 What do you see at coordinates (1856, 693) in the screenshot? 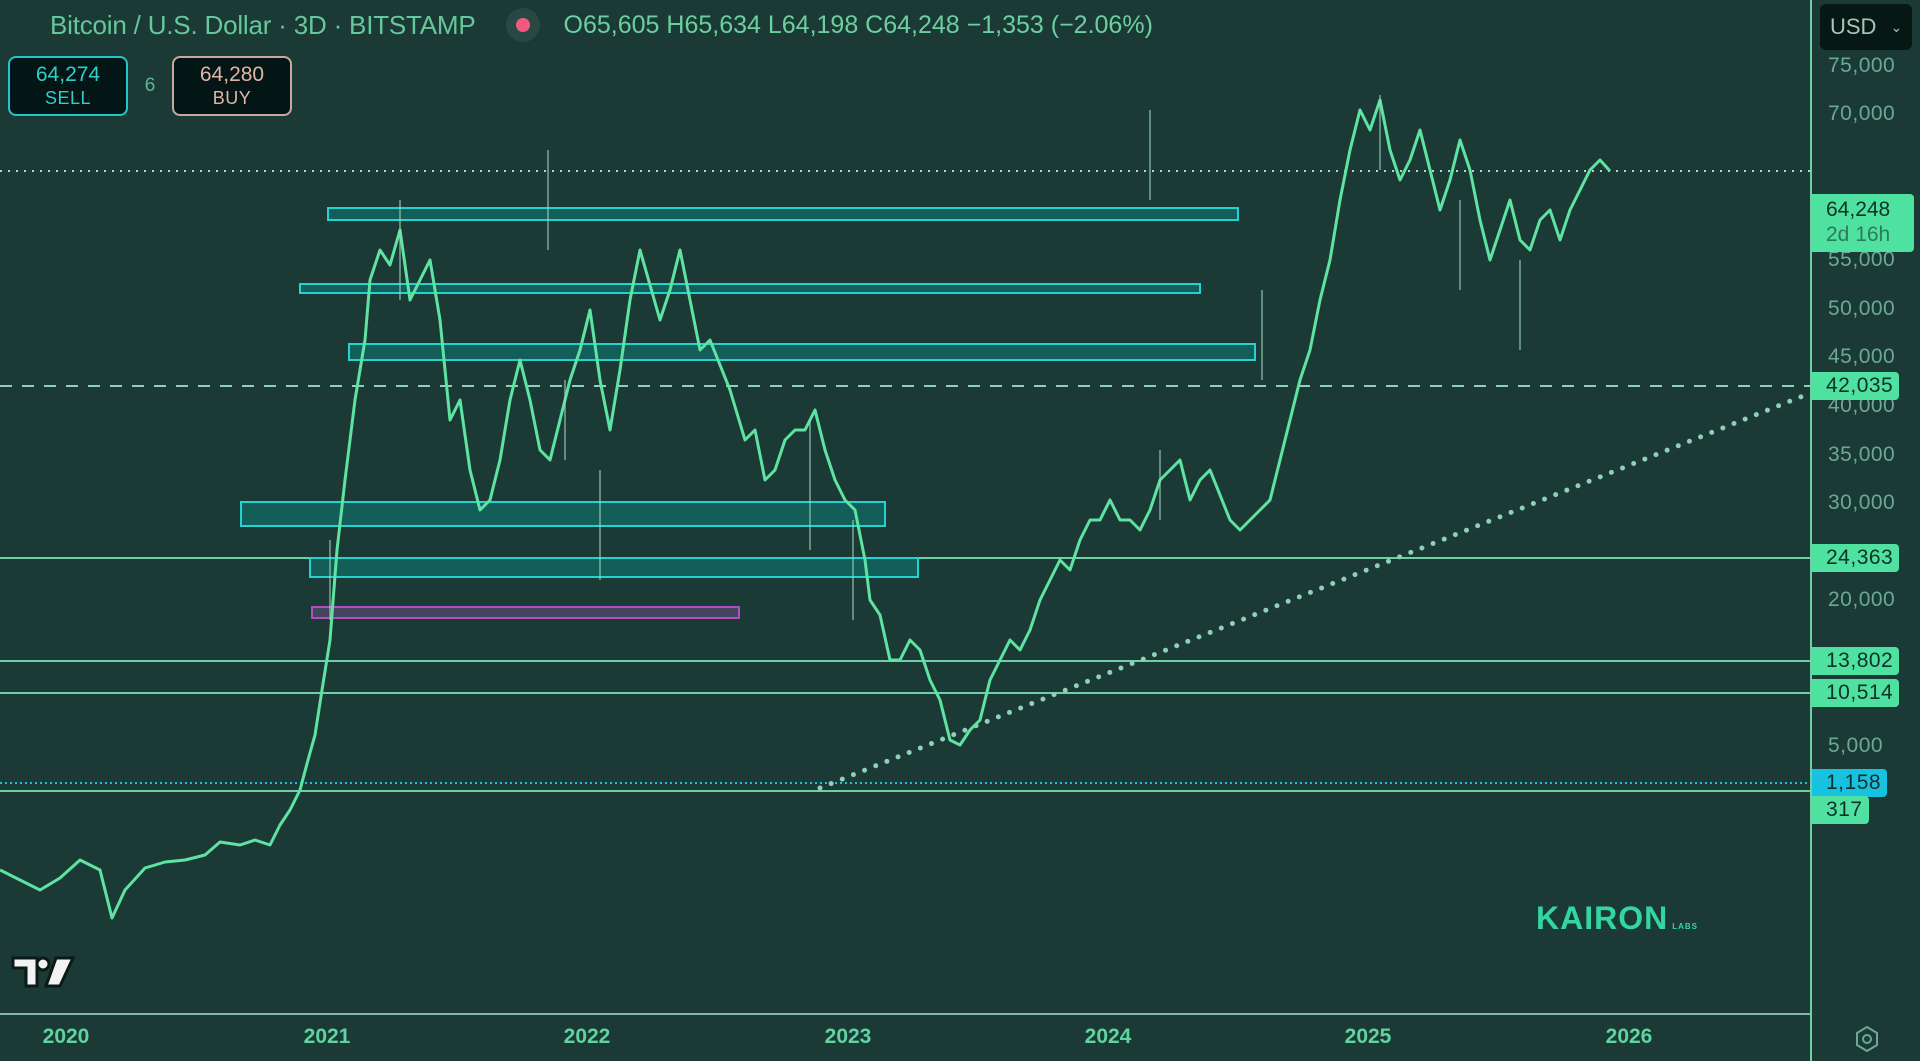
I see `level-tag-10514: 10,514` at bounding box center [1856, 693].